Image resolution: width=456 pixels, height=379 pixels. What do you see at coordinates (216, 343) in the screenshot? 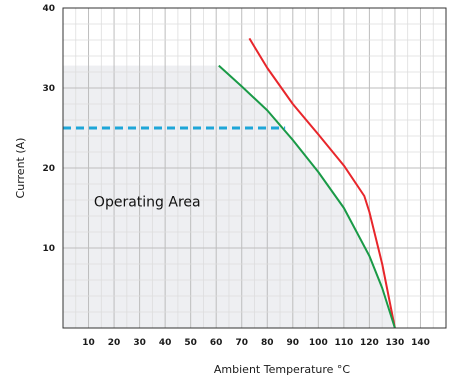
I see `x-tick-label: 60` at bounding box center [216, 343].